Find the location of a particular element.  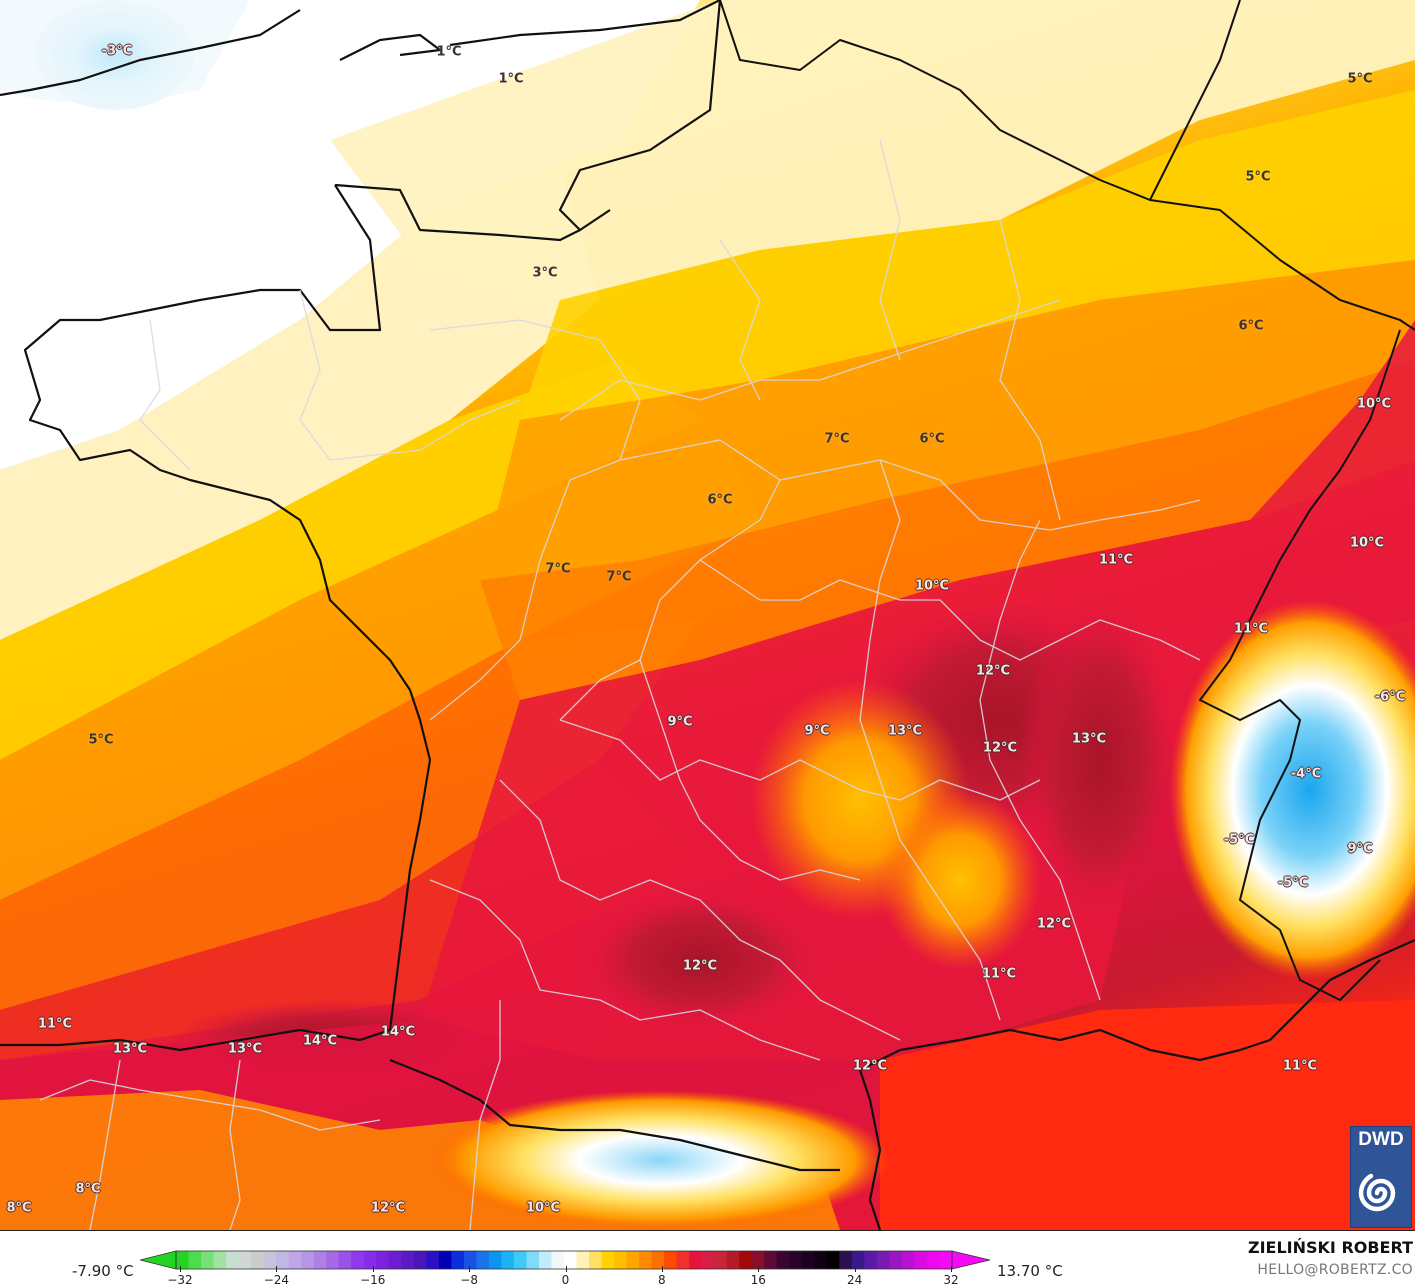

author-email: HELLO@ROBERTZ.CO is located at coordinates (1335, 1270).